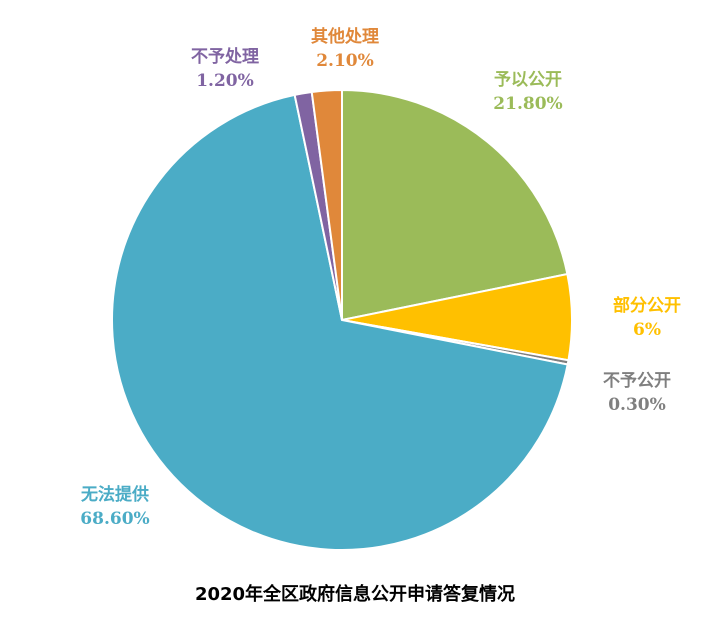  I want to click on slice-percent-label-1: 6%, so click(647, 330).